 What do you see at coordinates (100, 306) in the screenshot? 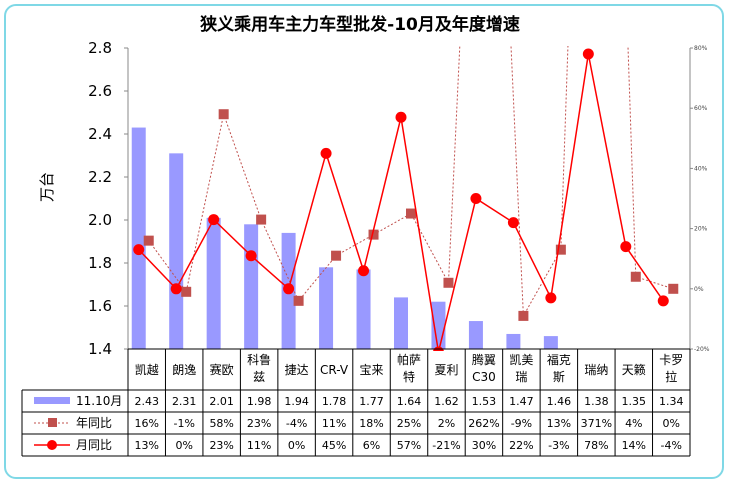
I see `y-tick-label: 1.6` at bounding box center [100, 306].